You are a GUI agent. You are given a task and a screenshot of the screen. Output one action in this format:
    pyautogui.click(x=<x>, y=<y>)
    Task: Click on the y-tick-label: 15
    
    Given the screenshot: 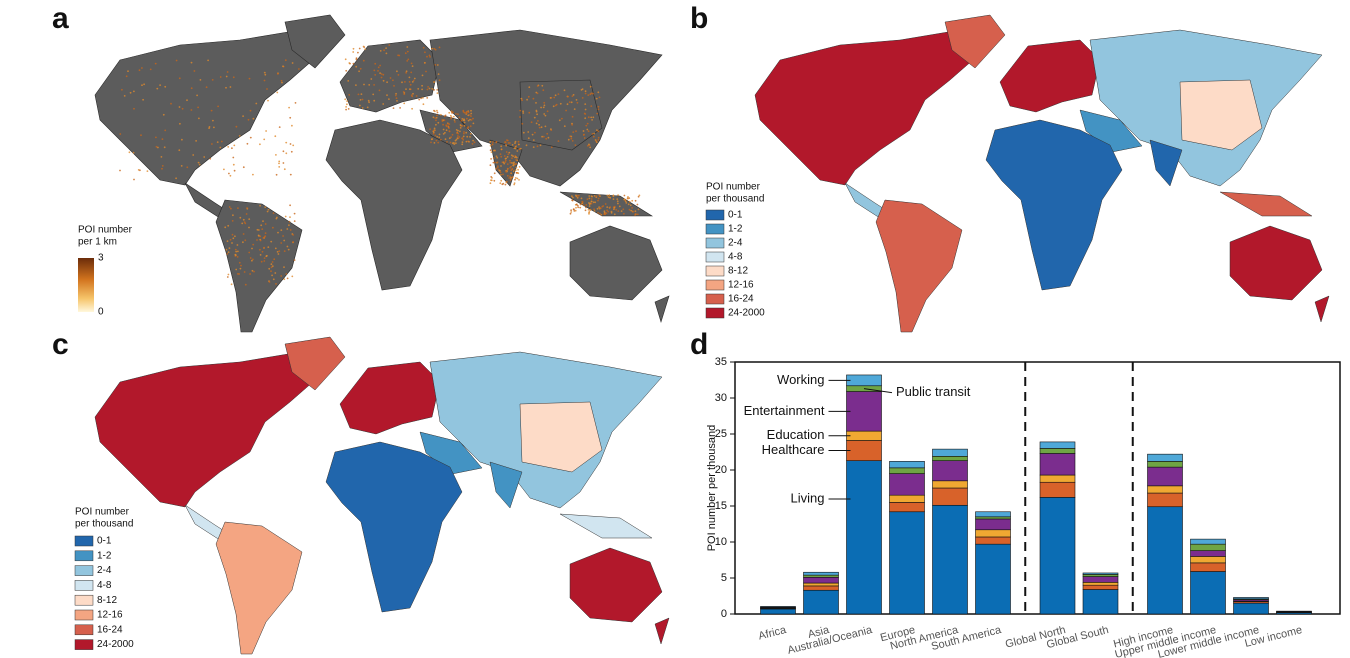 What is the action you would take?
    pyautogui.click(x=721, y=506)
    